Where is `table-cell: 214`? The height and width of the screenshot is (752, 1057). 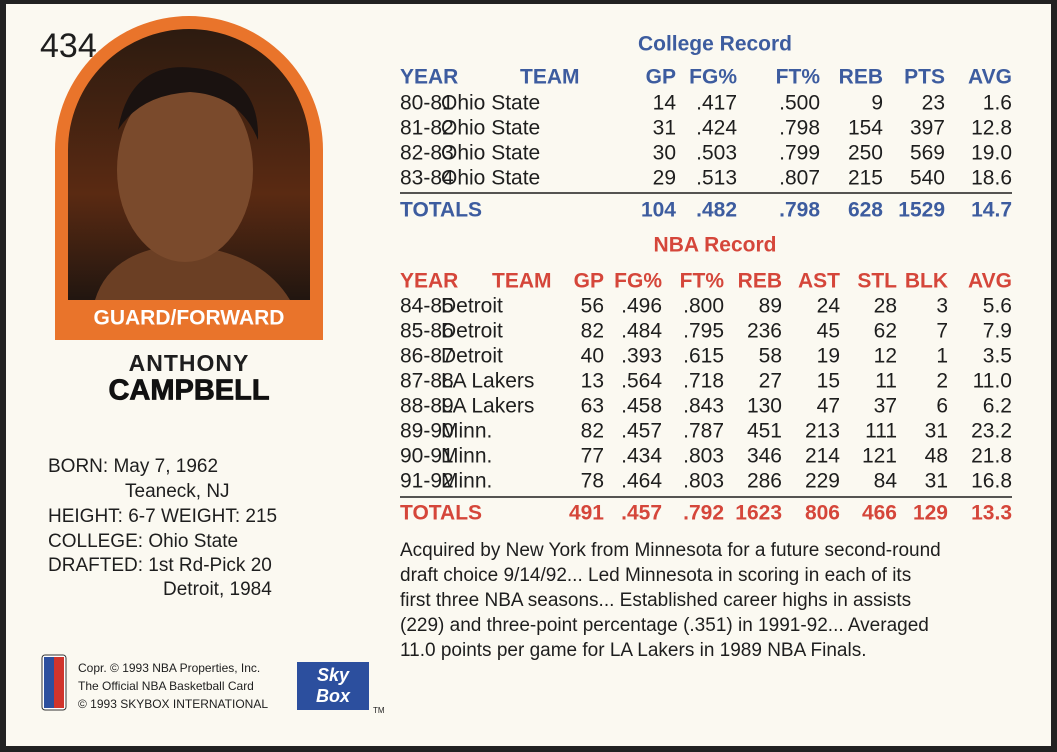
table-cell: 214 is located at coordinates (822, 456).